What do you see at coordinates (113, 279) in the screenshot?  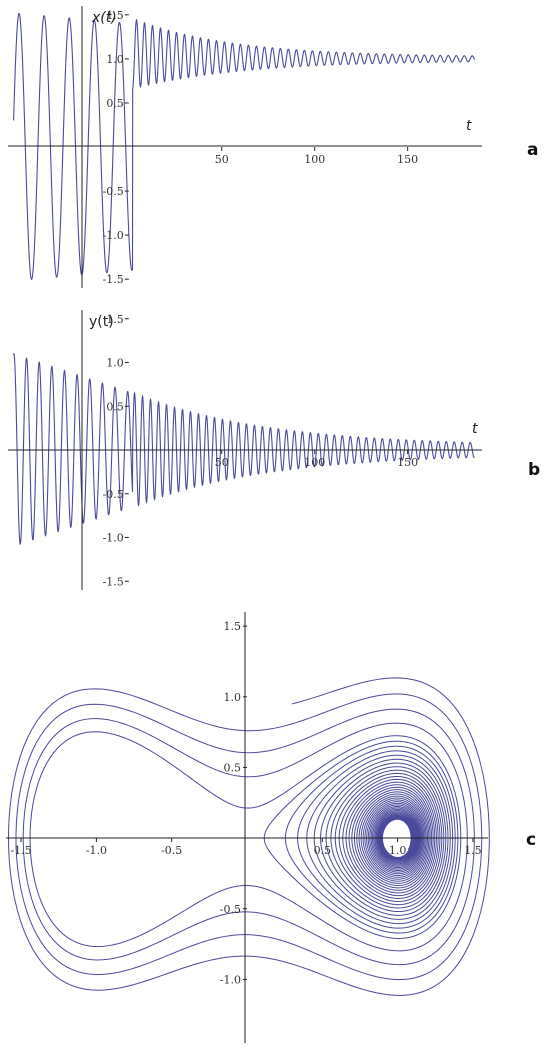 I see `panel-a-y-tick-label: -1.5` at bounding box center [113, 279].